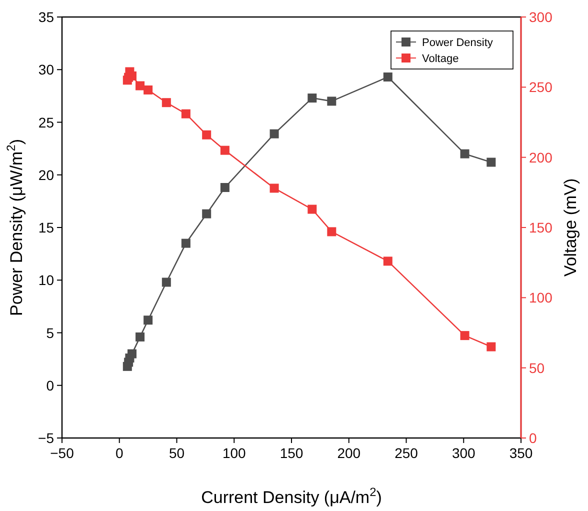 This screenshot has width=588, height=511. Describe the element at coordinates (50, 385) in the screenshot. I see `y-tick-label: 0` at that location.